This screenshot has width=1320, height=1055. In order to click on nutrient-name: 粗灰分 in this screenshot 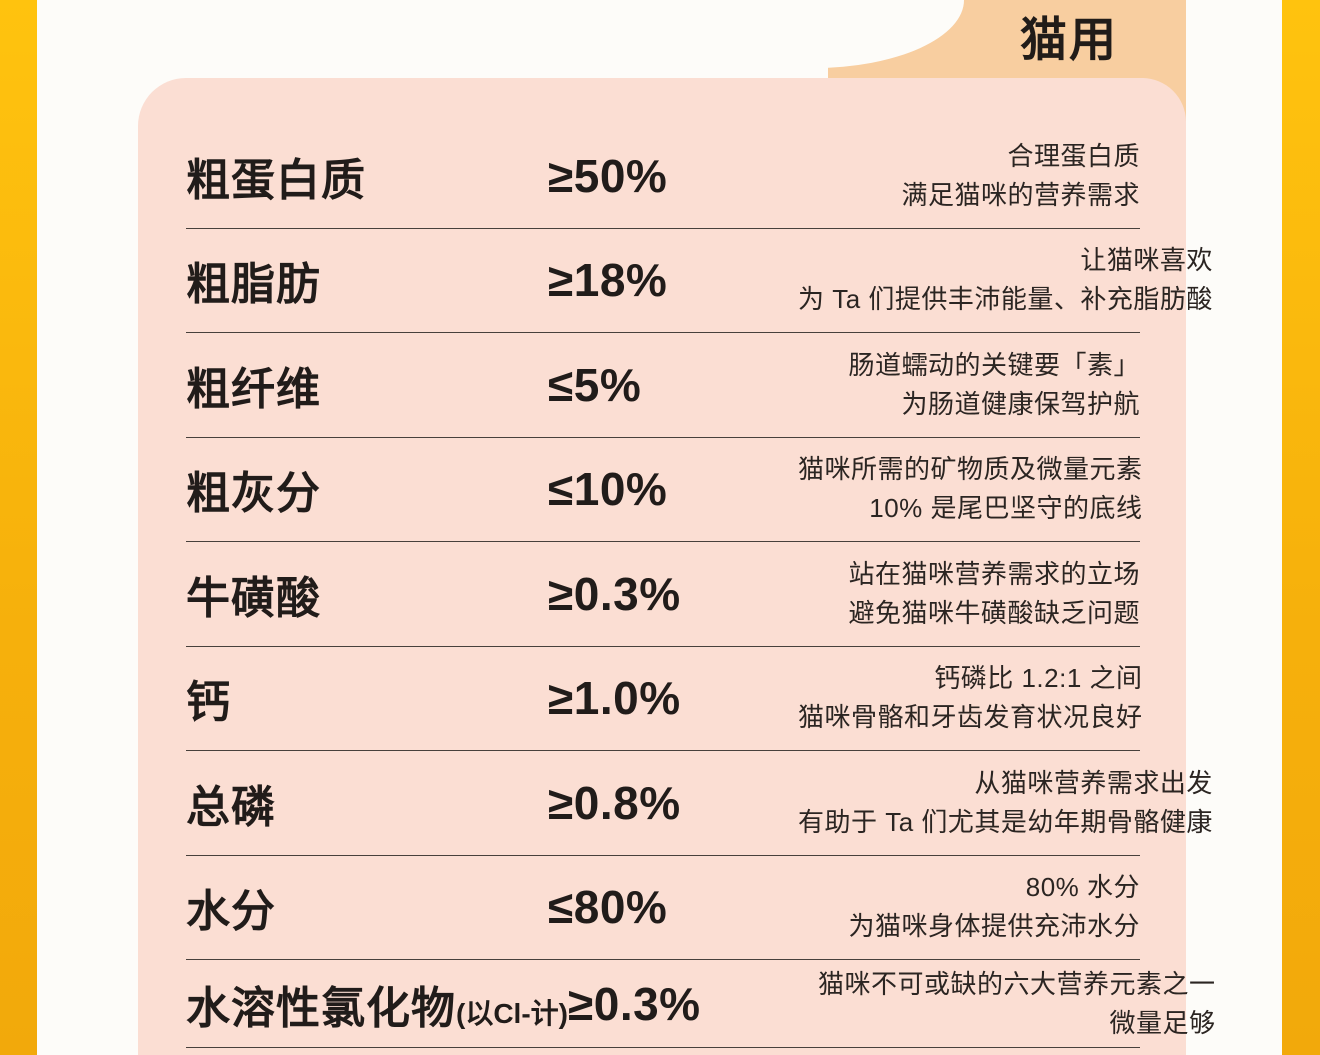, I will do `click(367, 489)`.